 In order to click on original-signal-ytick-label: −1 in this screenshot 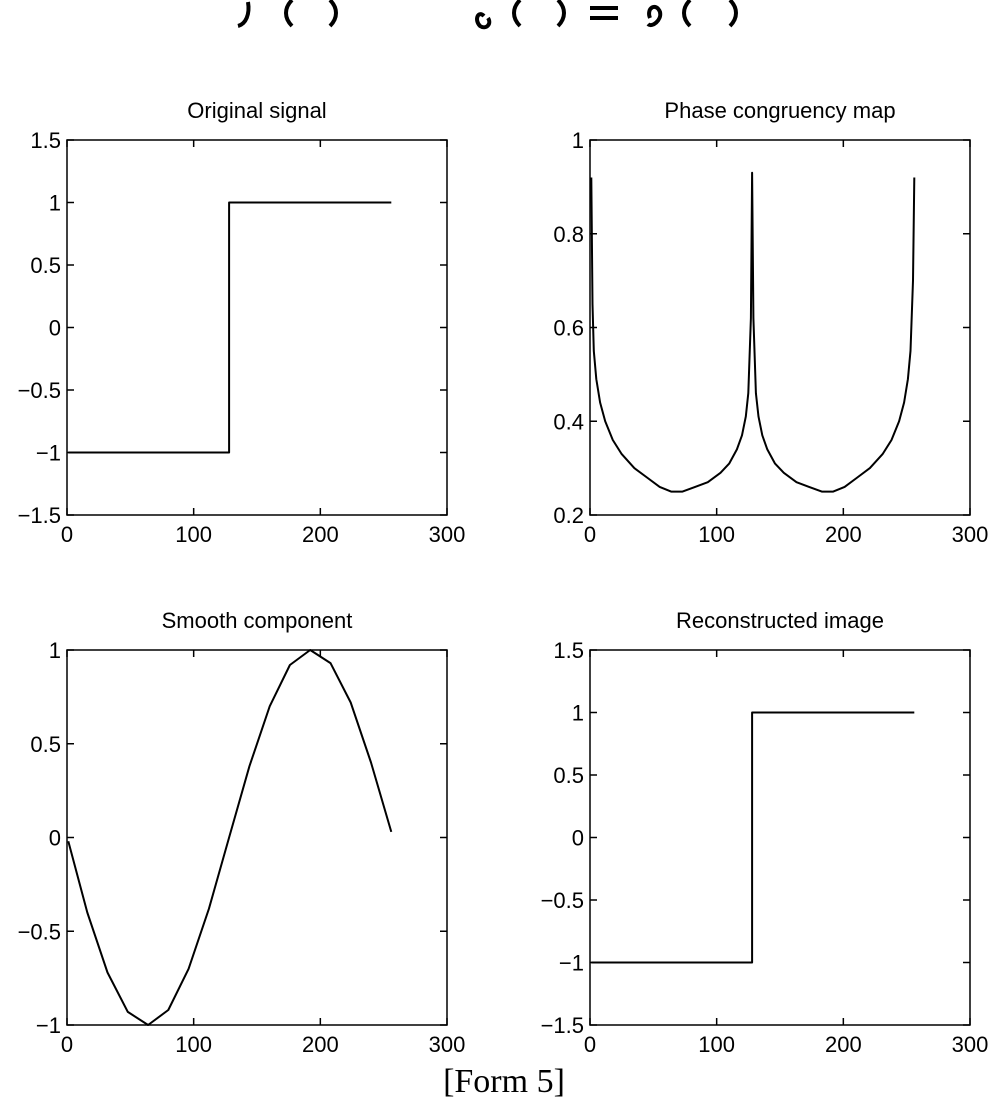, I will do `click(48, 453)`.